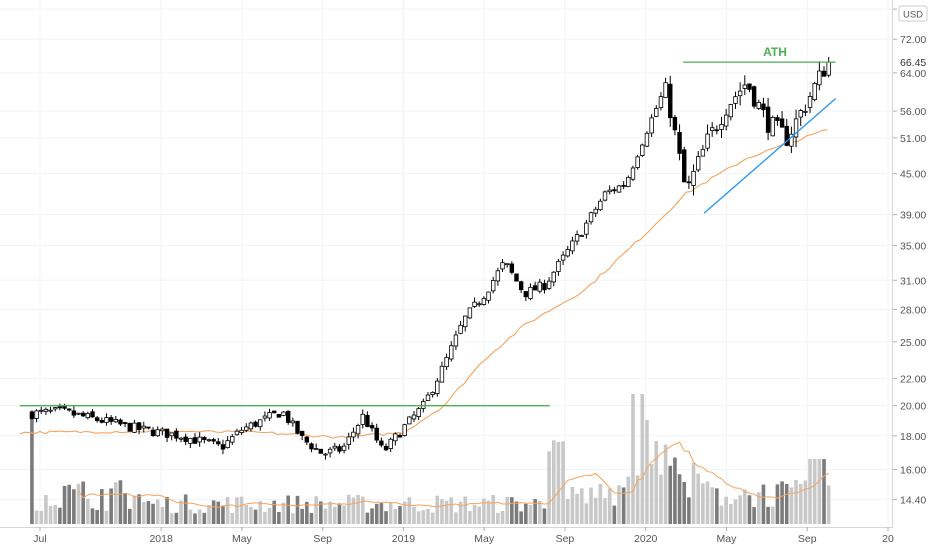 The height and width of the screenshot is (555, 932). What do you see at coordinates (913, 74) in the screenshot?
I see `price-tick-label: 64.00` at bounding box center [913, 74].